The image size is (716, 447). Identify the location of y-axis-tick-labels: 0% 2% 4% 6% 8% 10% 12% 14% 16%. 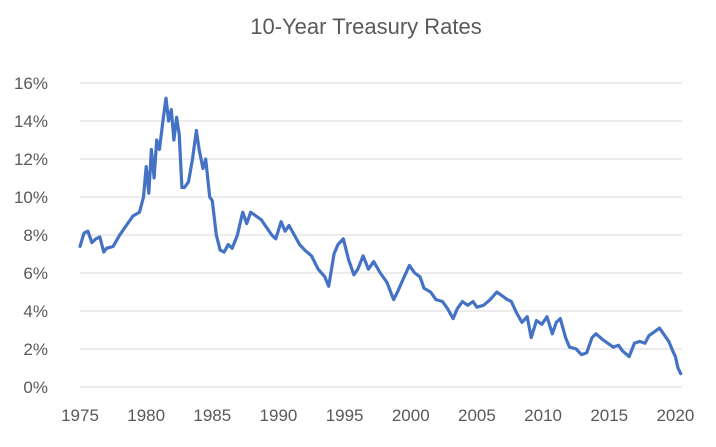
(31, 235).